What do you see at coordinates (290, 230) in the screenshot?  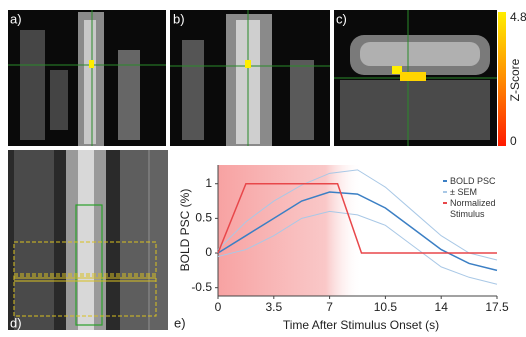 I see `stimulus-window` at bounding box center [290, 230].